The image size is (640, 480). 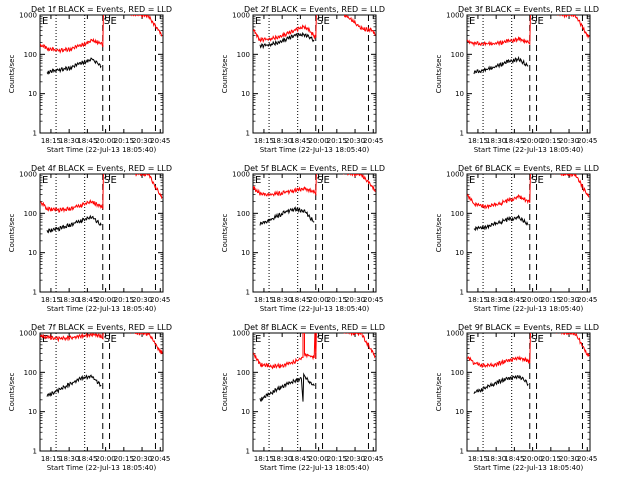 I want to click on panel-title: Det 7f BLACK = Events, RED = LLD, so click(x=101, y=327).